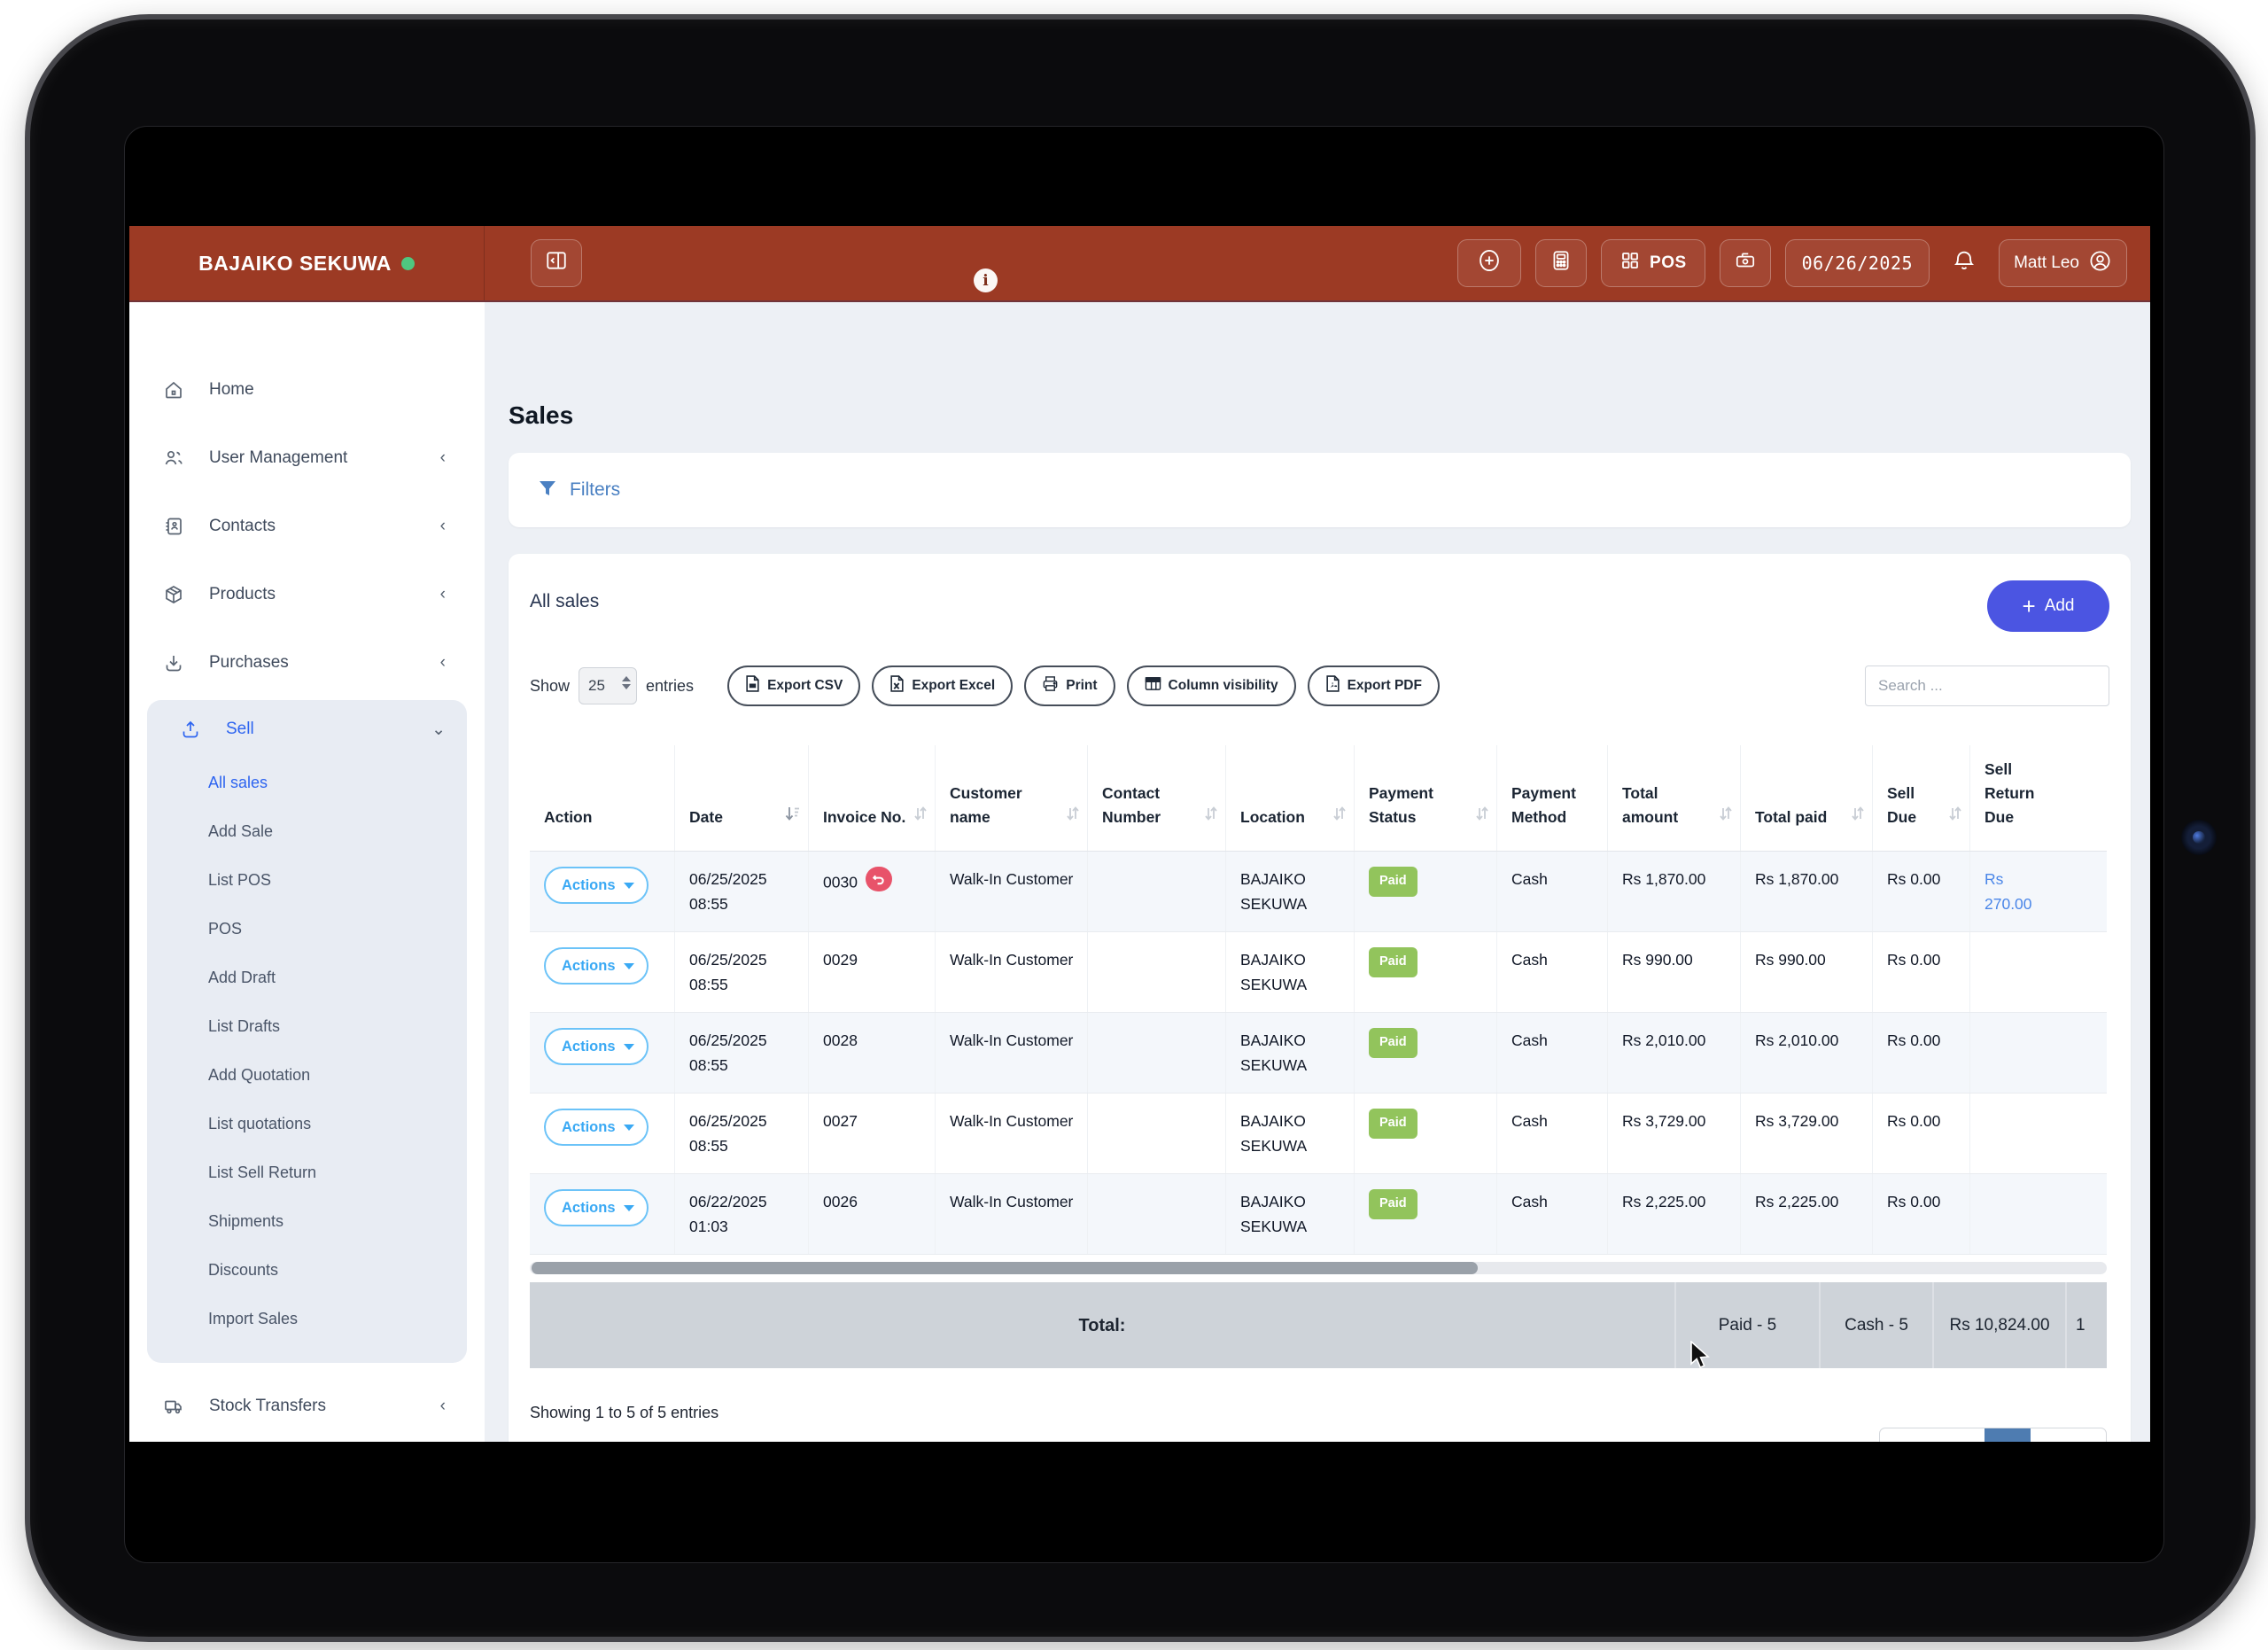 This screenshot has height=1650, width=2268. Describe the element at coordinates (556, 263) in the screenshot. I see `sidebar-toggle-button` at that location.